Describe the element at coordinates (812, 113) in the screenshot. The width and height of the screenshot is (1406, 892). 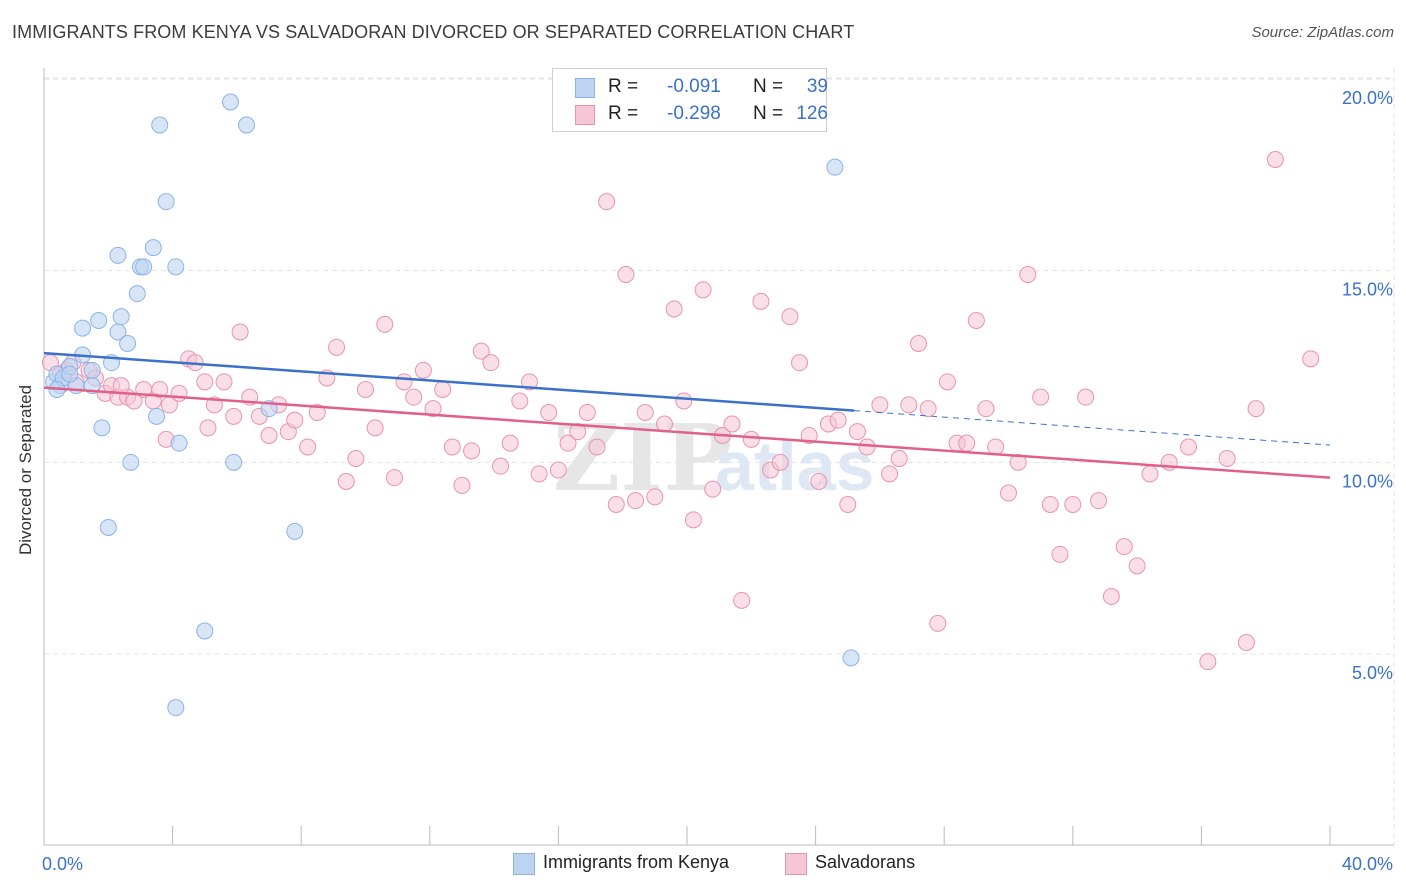
I see `legend-n-value: 126` at that location.